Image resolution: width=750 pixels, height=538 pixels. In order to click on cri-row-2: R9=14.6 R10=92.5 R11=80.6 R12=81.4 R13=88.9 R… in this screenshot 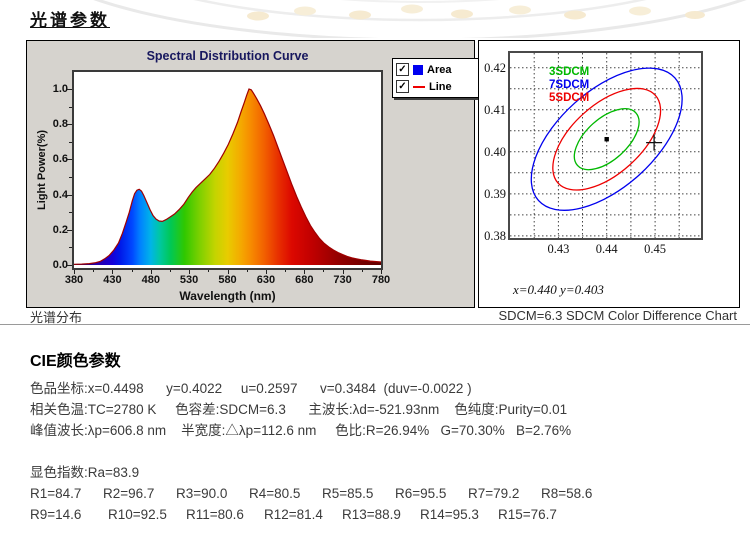, I will do `click(303, 514)`.